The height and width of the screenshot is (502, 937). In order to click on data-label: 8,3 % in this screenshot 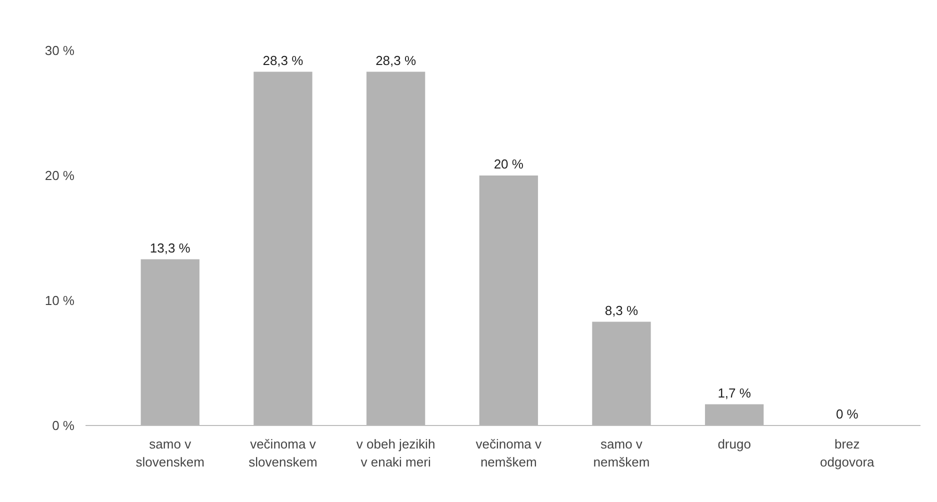, I will do `click(621, 310)`.